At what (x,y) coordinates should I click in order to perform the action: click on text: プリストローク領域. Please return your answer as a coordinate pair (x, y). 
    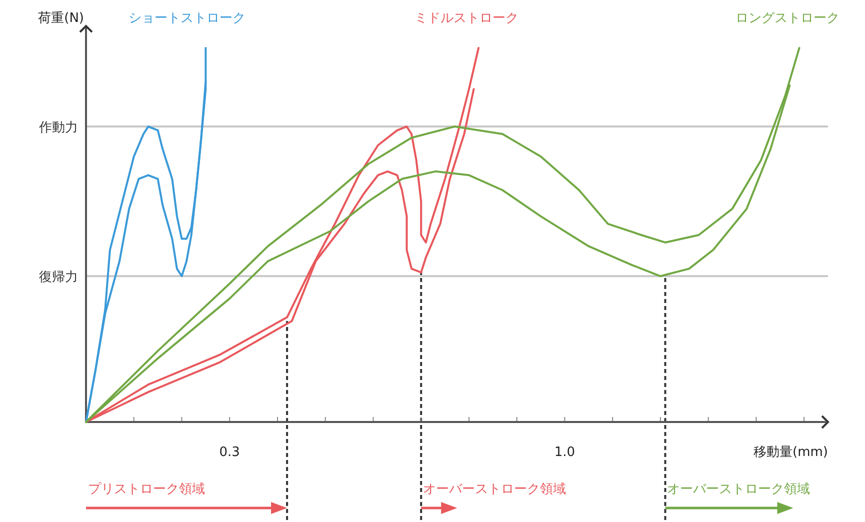
    Looking at the image, I should click on (146, 489).